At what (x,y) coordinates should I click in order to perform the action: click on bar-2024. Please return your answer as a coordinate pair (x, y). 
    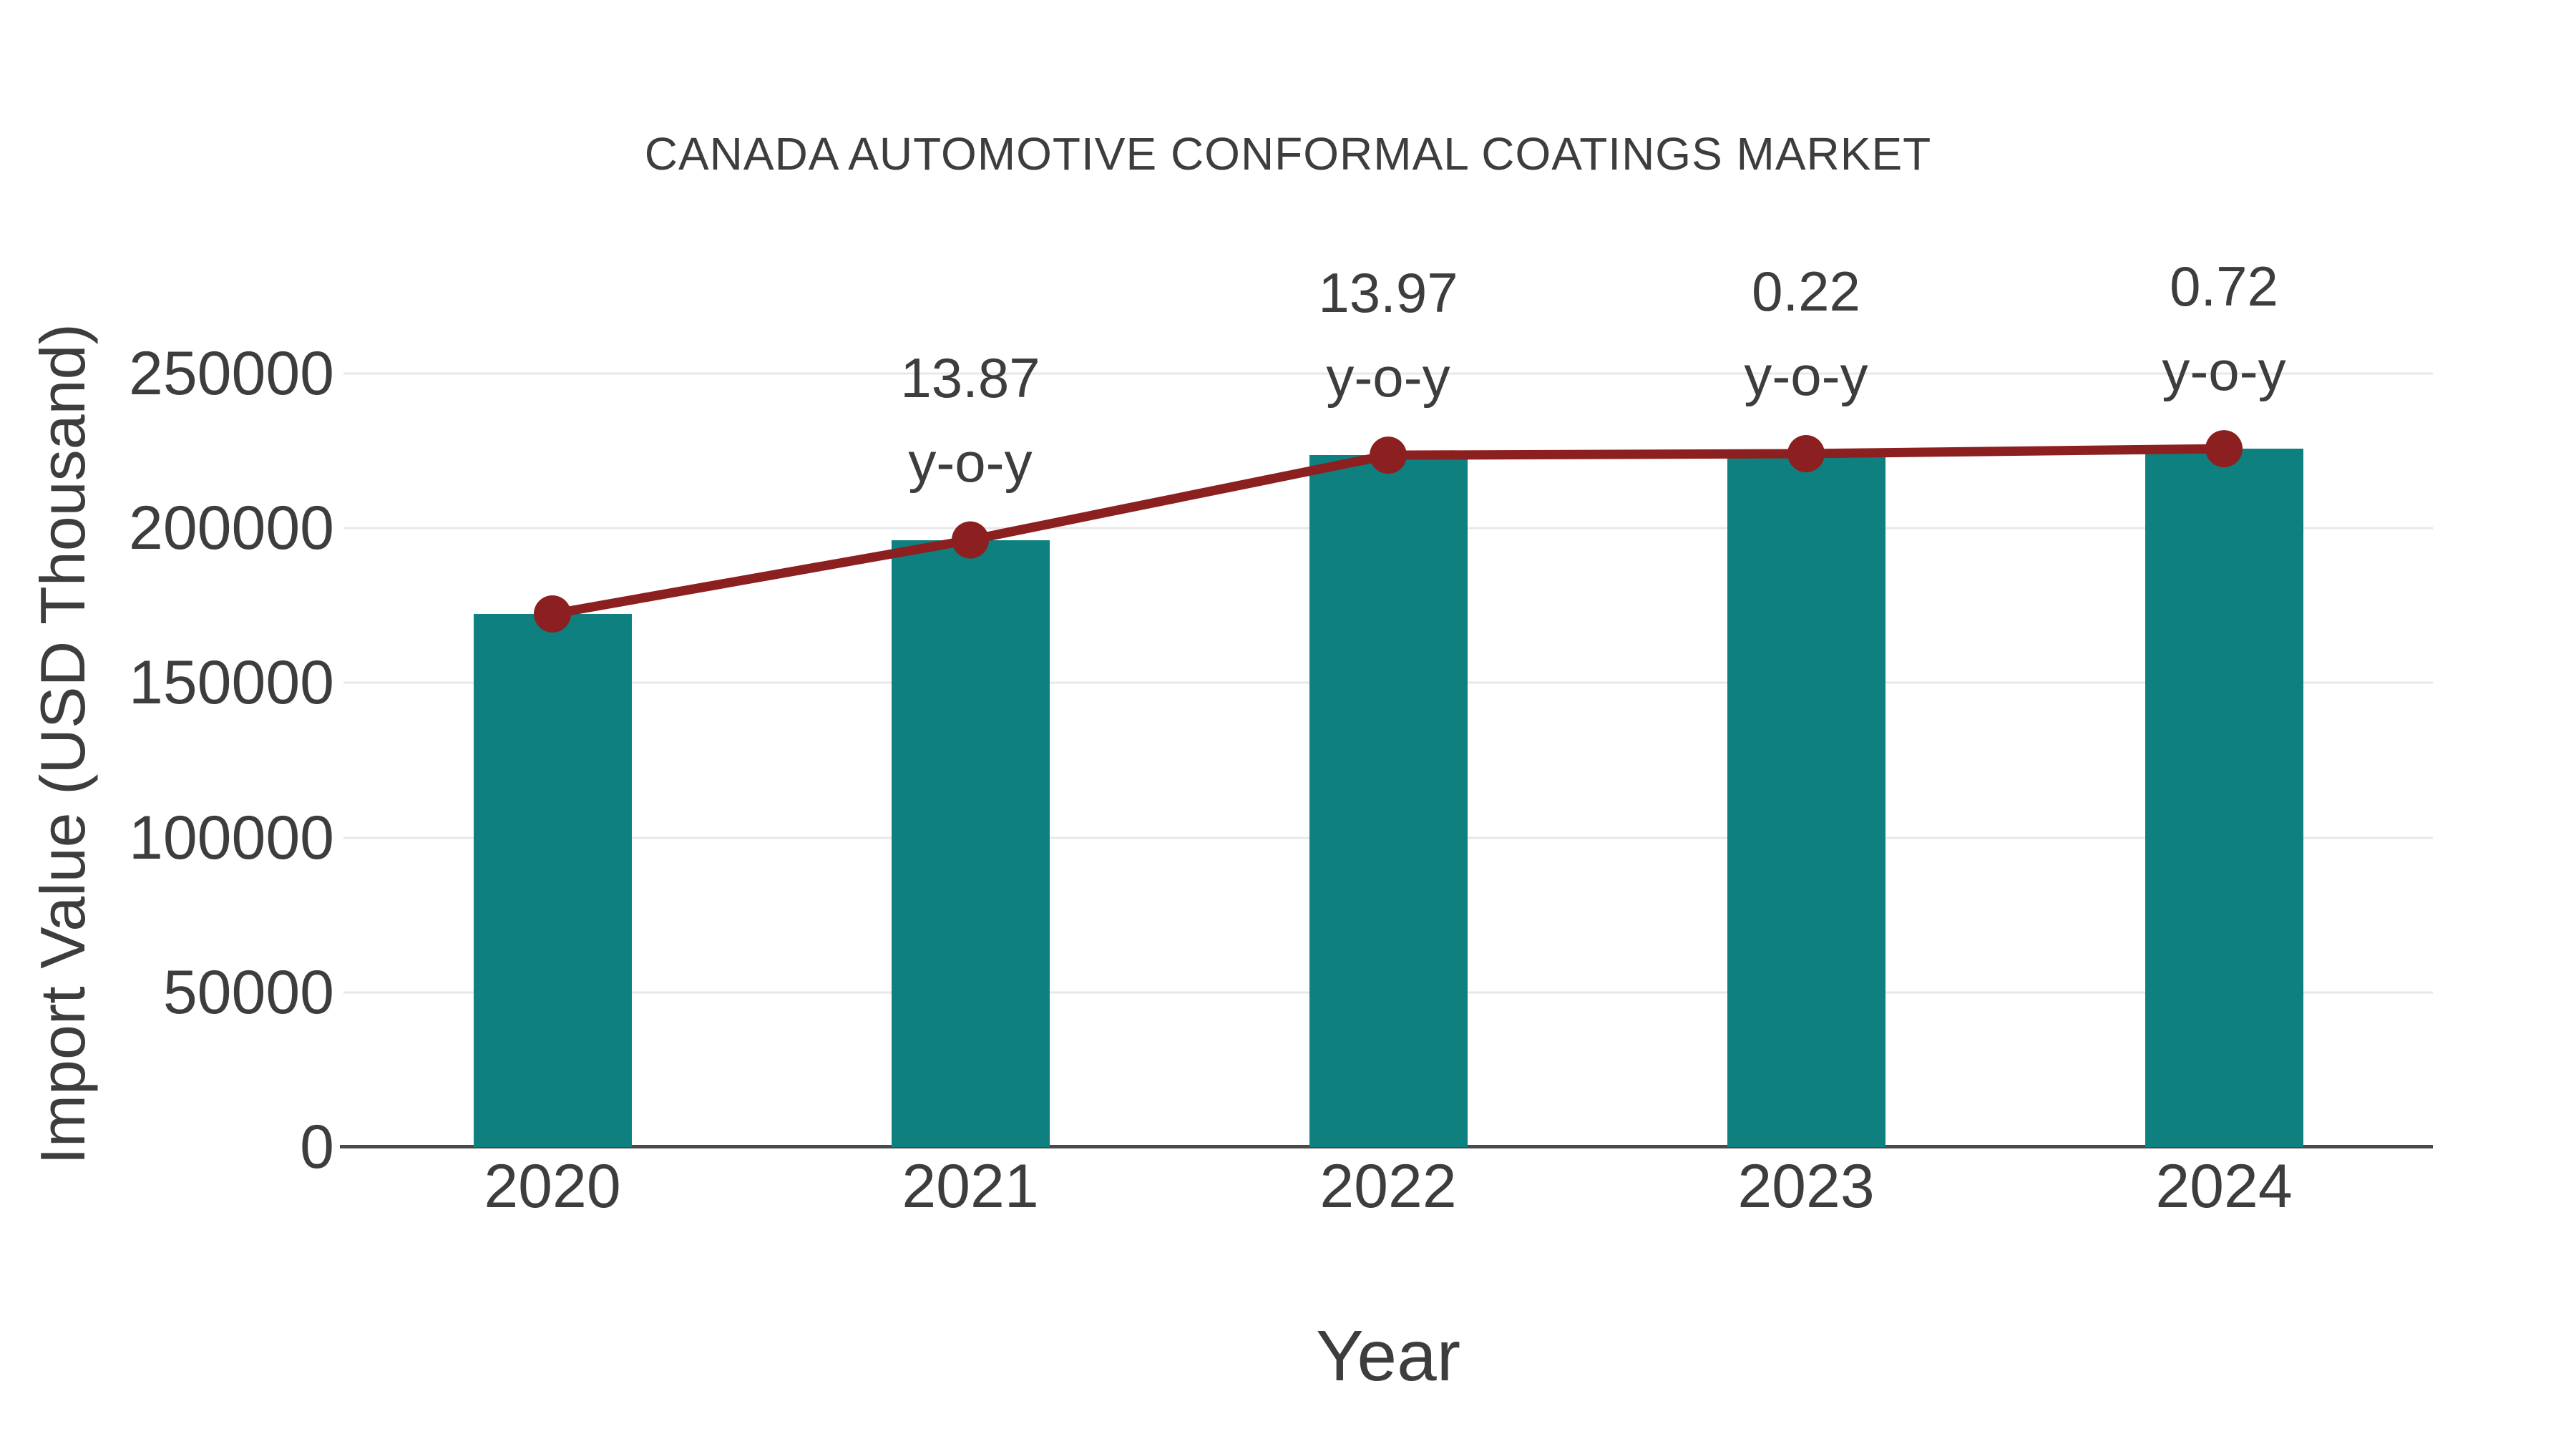
    Looking at the image, I should click on (2224, 798).